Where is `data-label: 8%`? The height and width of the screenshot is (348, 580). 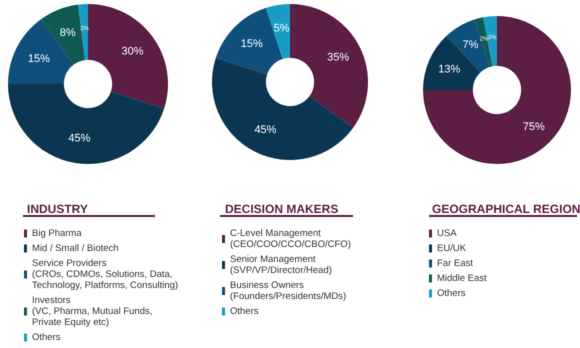 data-label: 8% is located at coordinates (68, 32).